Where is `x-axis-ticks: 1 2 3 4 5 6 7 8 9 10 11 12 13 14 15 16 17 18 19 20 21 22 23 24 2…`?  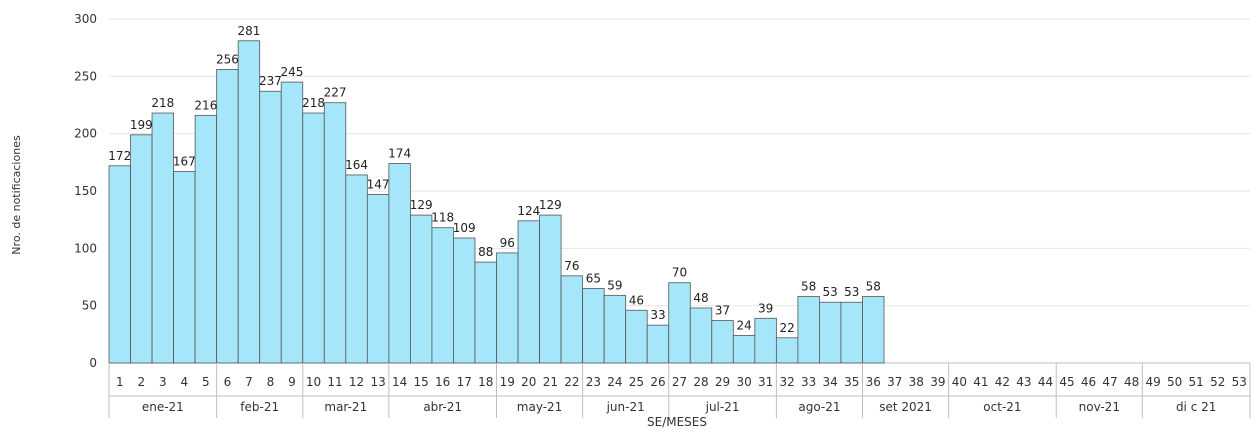
x-axis-ticks: 1 2 3 4 5 6 7 8 9 10 11 12 13 14 15 16 17 18 19 20 21 22 23 24 2… is located at coordinates (681, 382).